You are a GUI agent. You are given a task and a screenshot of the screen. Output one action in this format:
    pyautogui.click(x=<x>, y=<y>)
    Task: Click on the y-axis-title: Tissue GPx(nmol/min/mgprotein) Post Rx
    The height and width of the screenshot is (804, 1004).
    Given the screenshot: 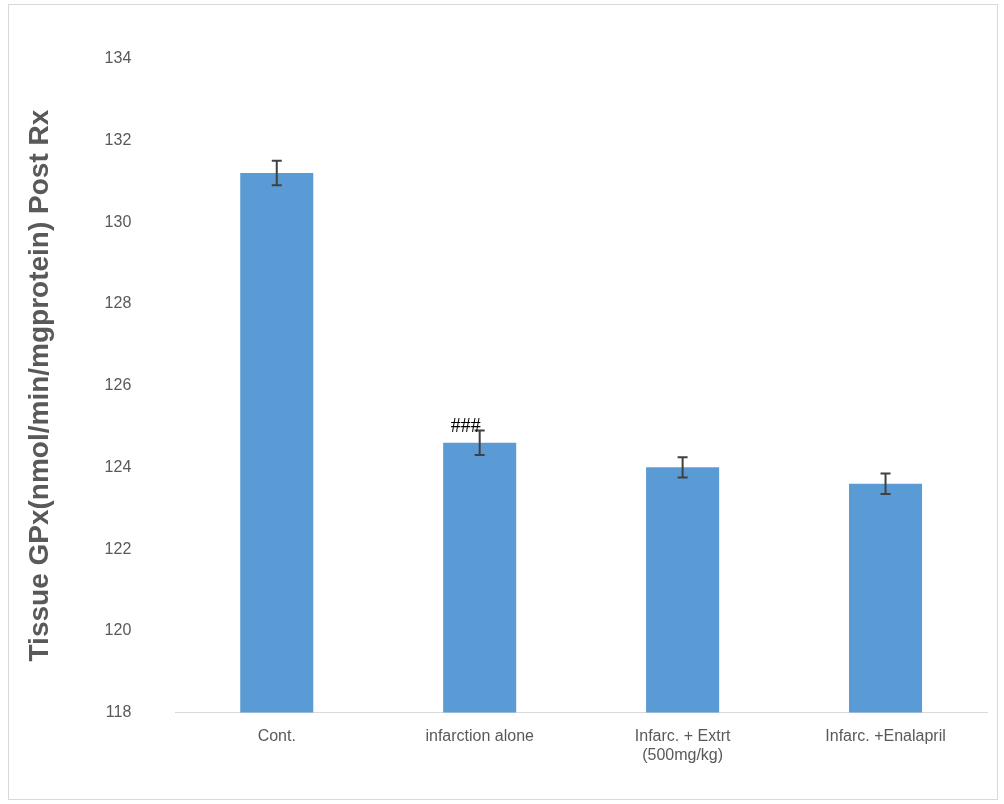 What is the action you would take?
    pyautogui.click(x=38, y=385)
    